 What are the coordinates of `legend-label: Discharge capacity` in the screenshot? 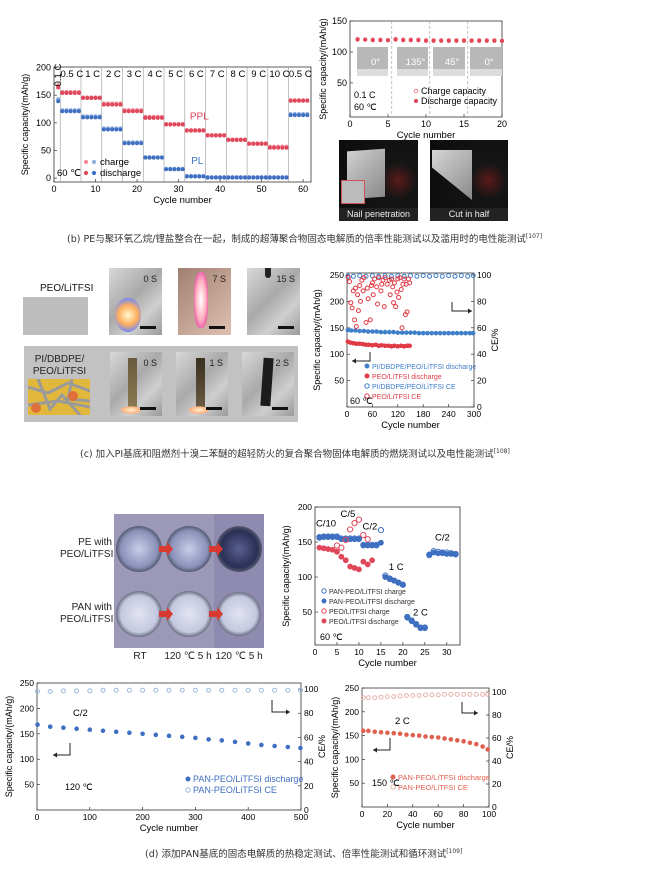 It's located at (459, 101).